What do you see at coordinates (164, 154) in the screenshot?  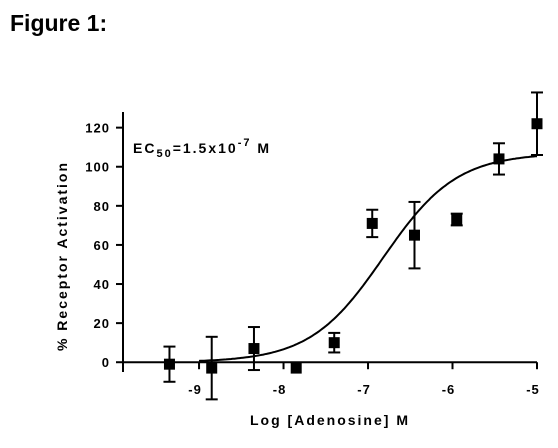 I see `ec50-subscript: 50` at bounding box center [164, 154].